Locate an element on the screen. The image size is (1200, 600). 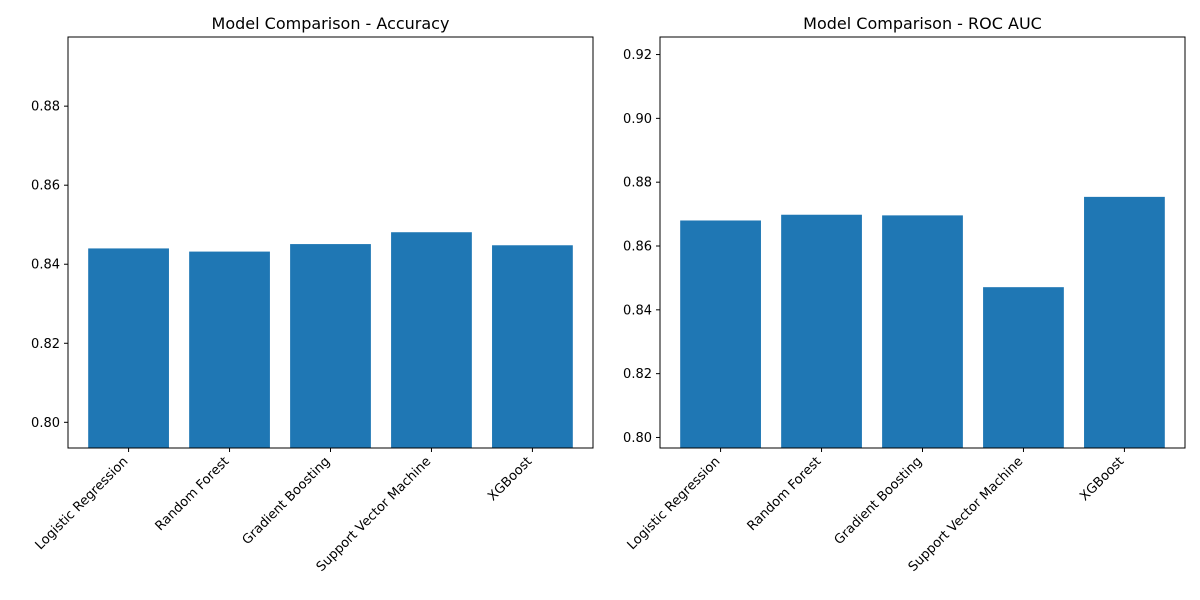
chart-title: Model Comparison - Accuracy is located at coordinates (331, 23).